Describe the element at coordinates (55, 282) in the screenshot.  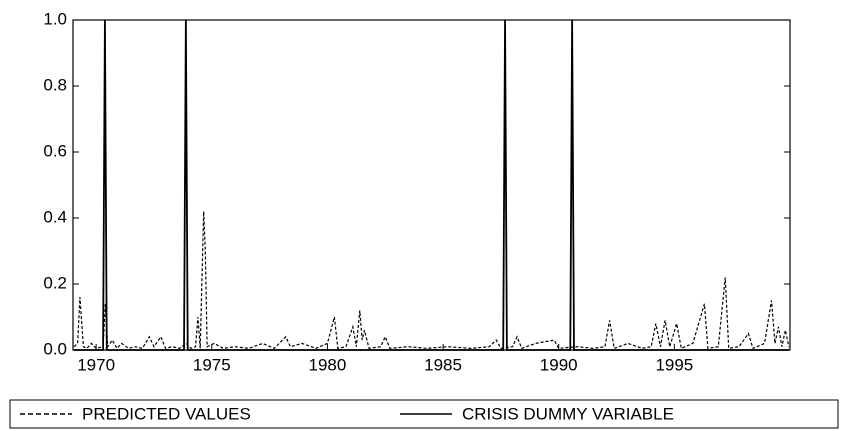
I see `y-tick-label: 0.2` at that location.